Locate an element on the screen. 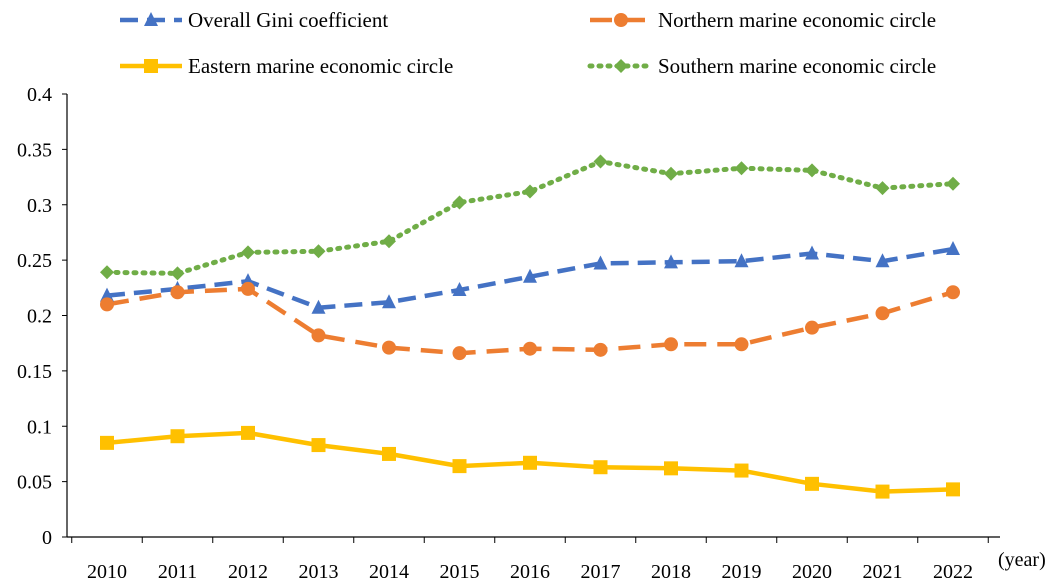 This screenshot has height=586, width=1063. legend-label: Northern marine economic circle is located at coordinates (797, 20).